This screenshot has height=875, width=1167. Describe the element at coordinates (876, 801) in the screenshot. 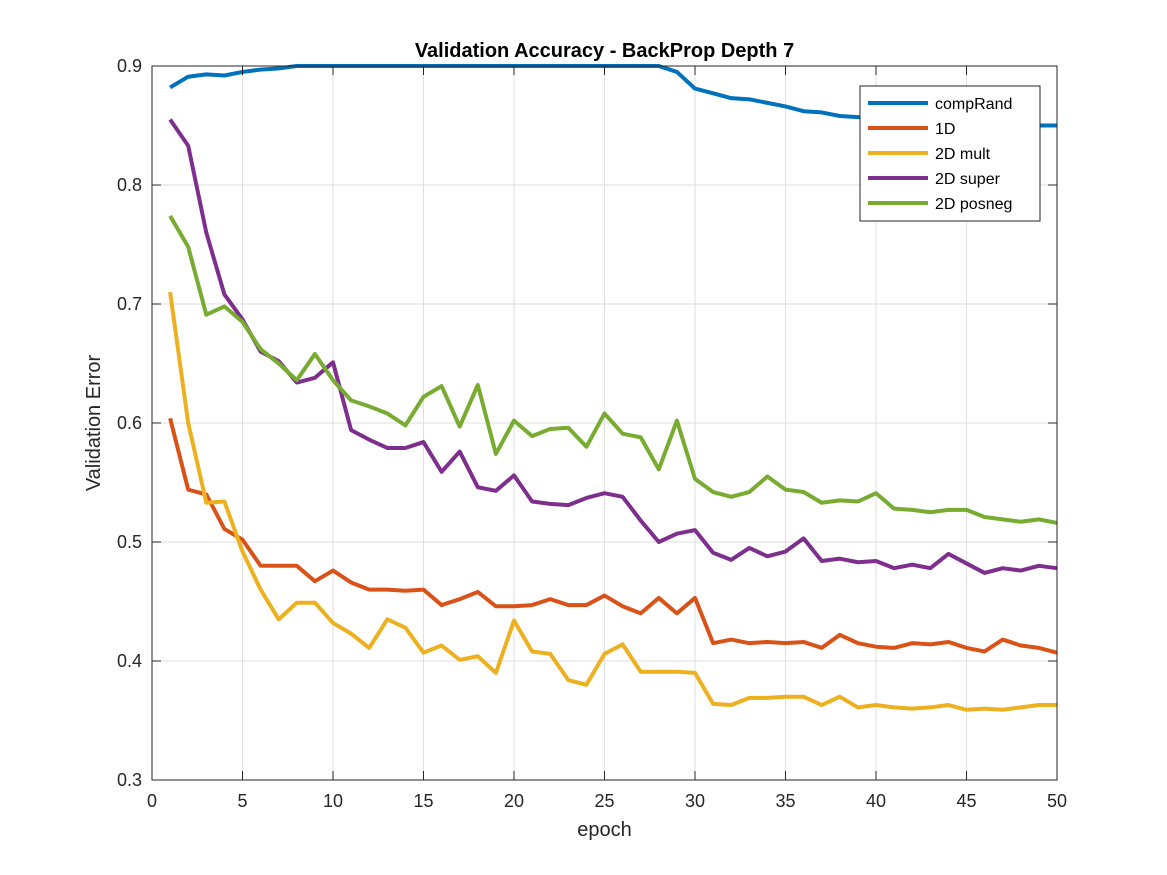

I see `x-tick-label: 40` at that location.